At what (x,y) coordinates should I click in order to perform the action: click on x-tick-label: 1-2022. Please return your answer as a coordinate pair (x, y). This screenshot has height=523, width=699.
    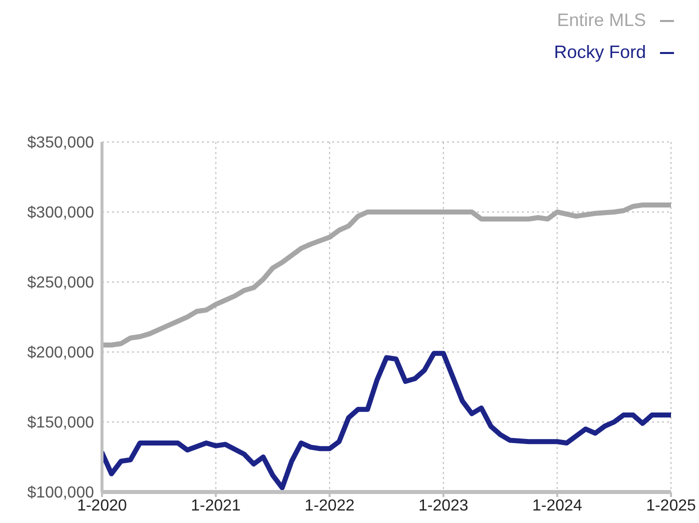
    Looking at the image, I should click on (329, 505).